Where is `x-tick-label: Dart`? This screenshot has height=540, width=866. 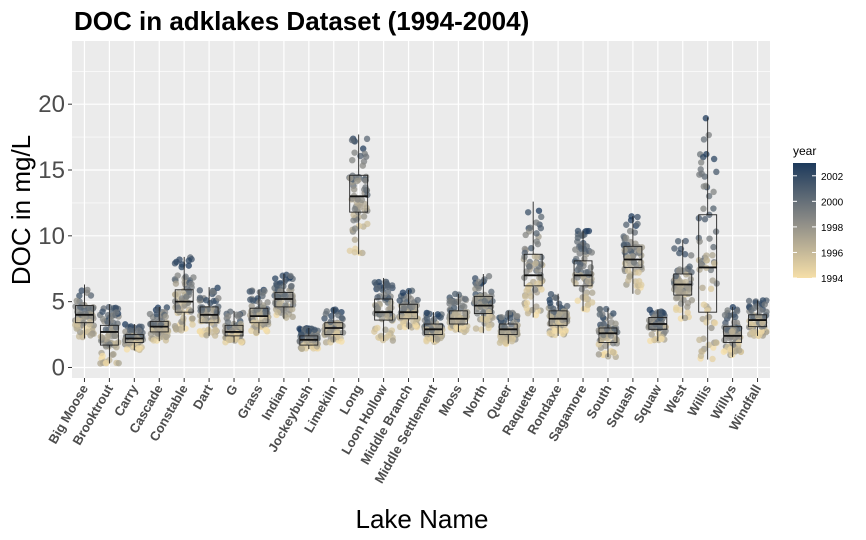 x-tick-label: Dart is located at coordinates (203, 396).